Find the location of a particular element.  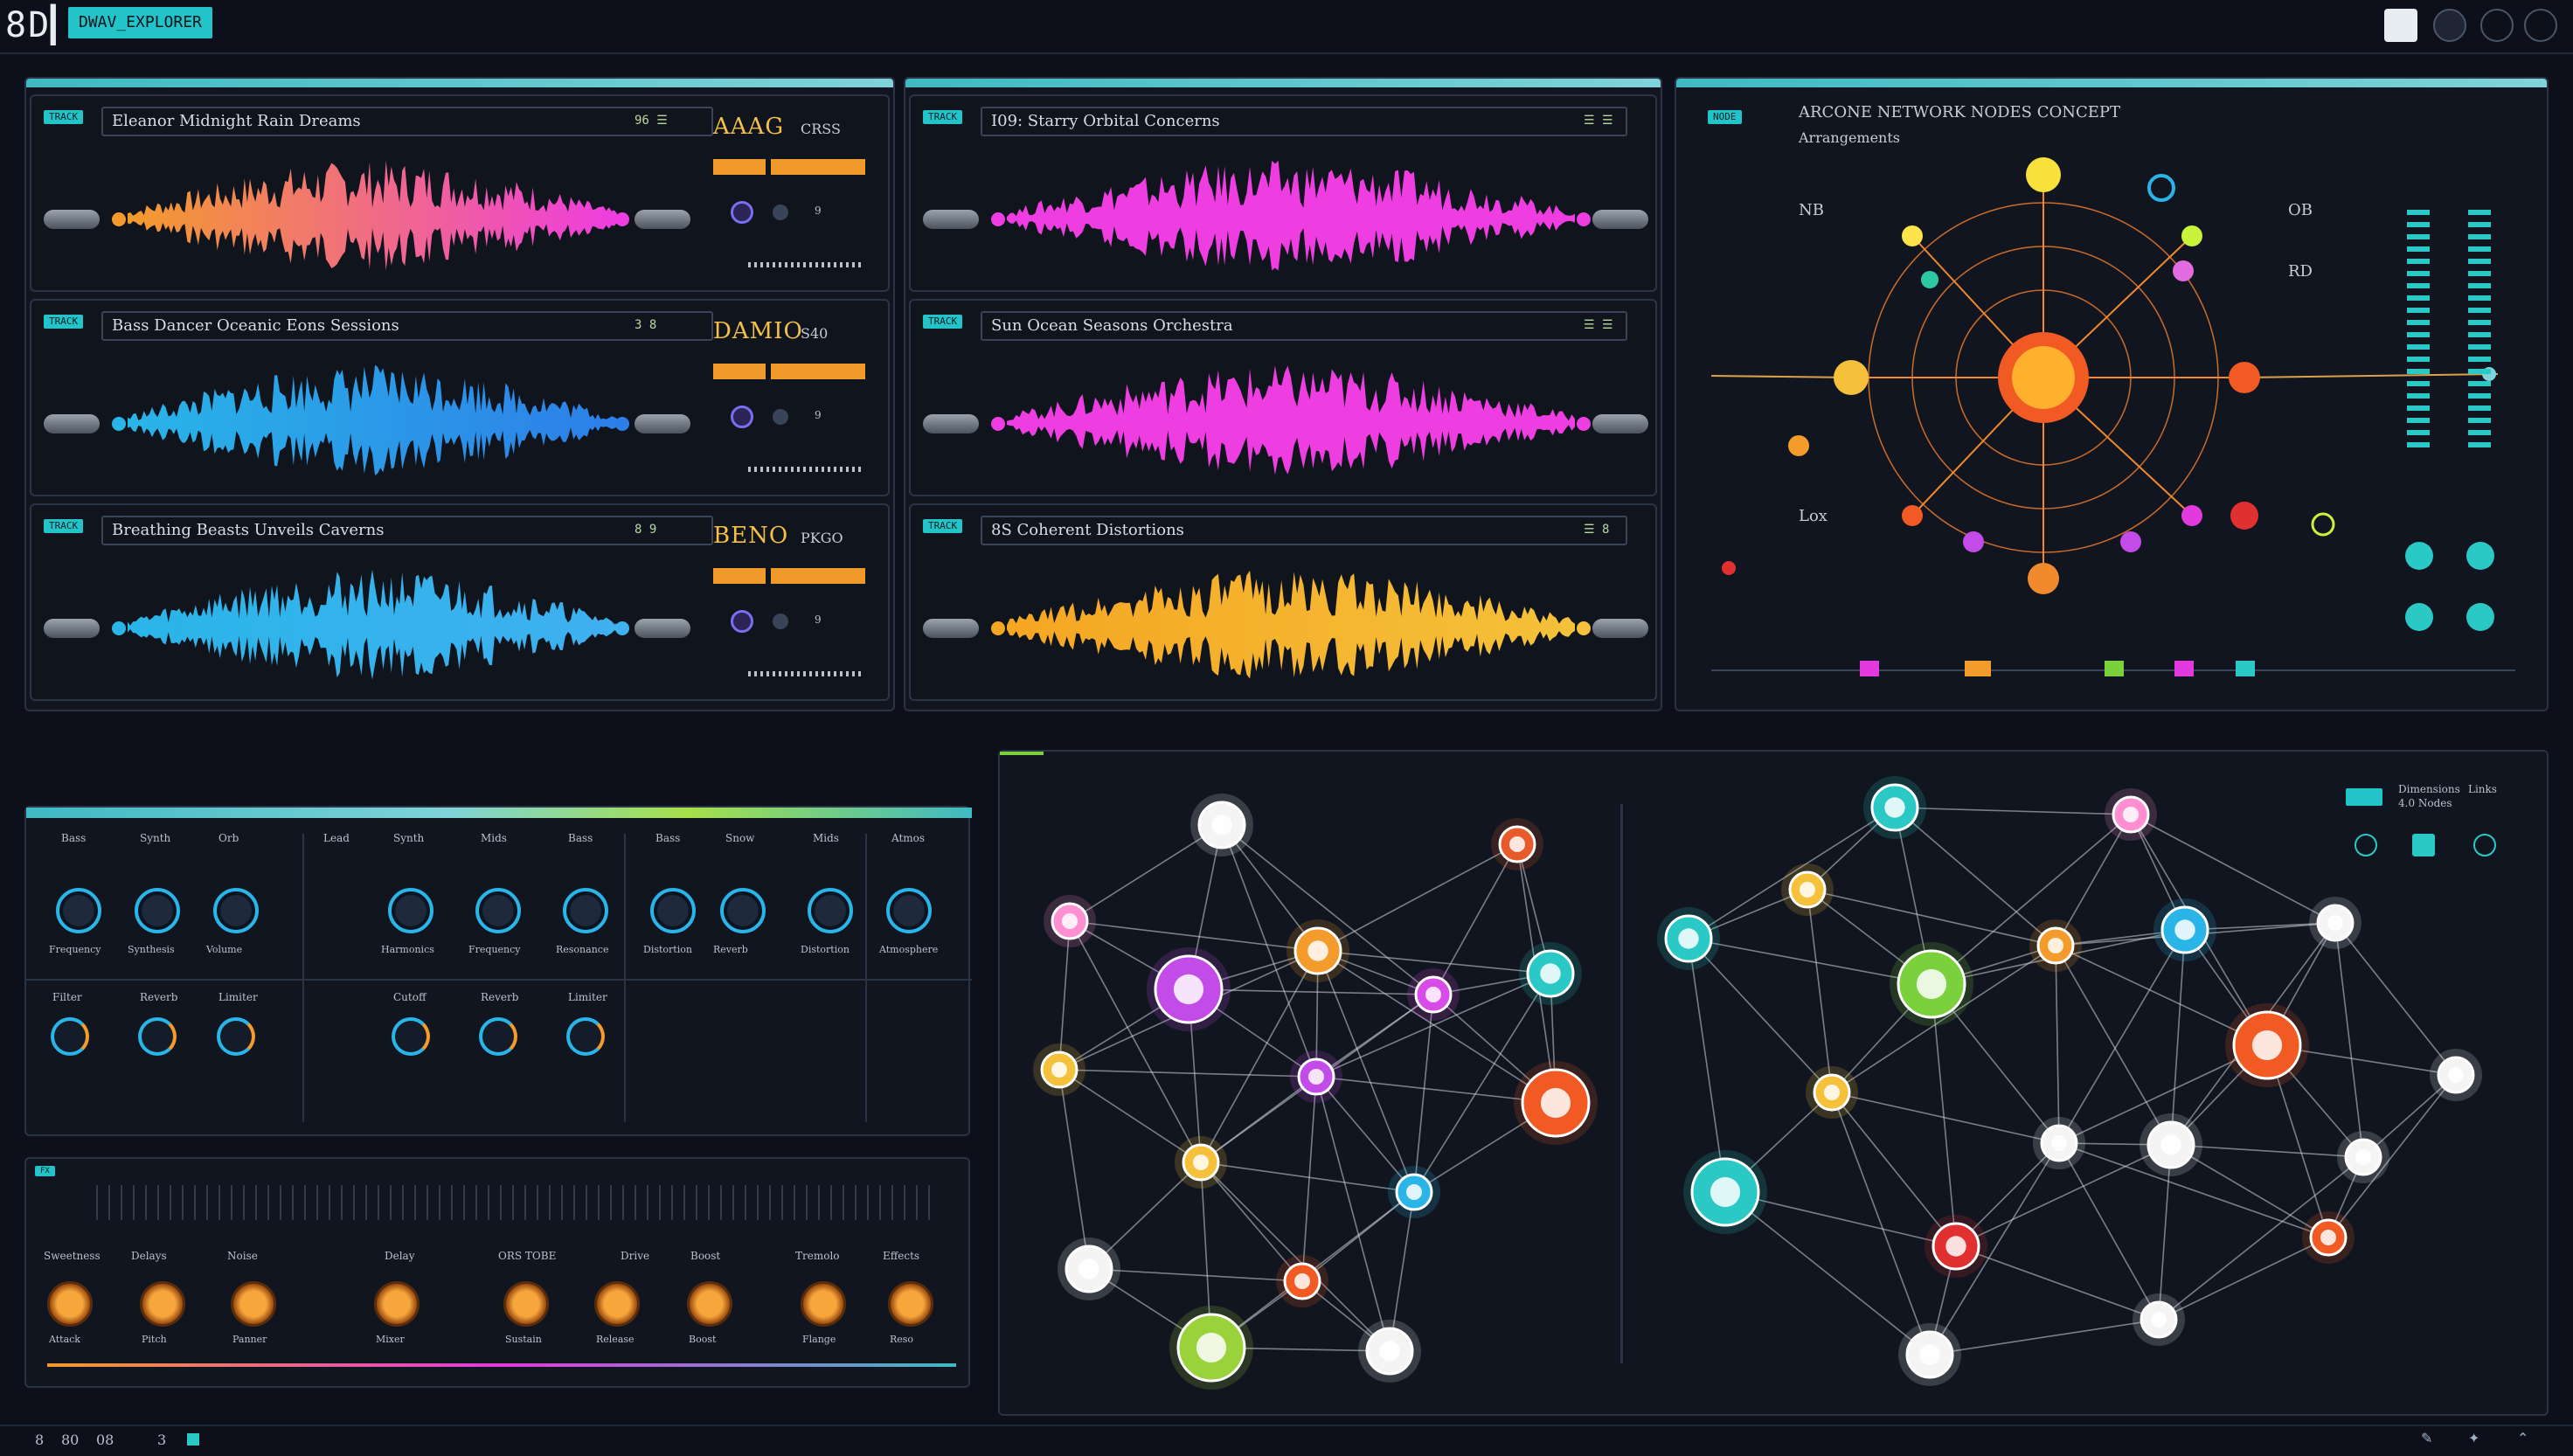

status-indicator is located at coordinates (193, 1439).